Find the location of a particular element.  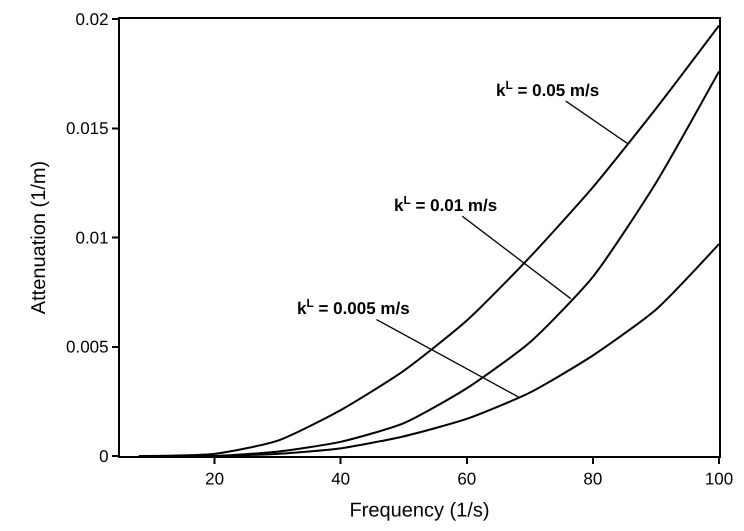

x-tick-label: 20 is located at coordinates (214, 478).